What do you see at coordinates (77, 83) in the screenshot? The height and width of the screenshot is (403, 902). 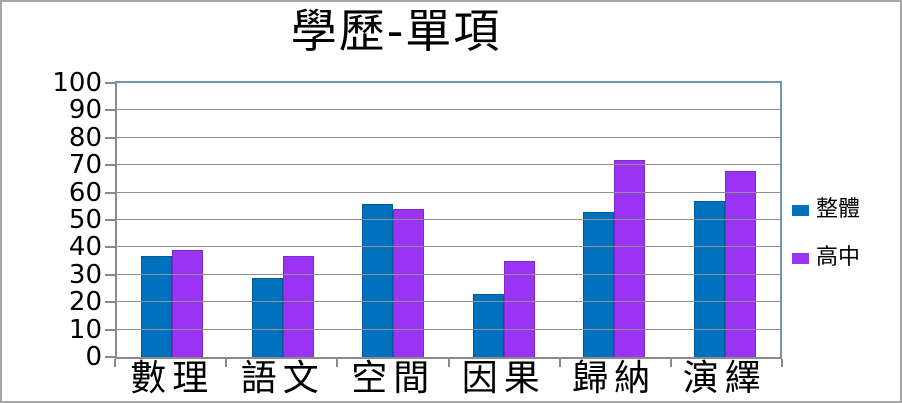 I see `y-axis-tick-label: 100` at bounding box center [77, 83].